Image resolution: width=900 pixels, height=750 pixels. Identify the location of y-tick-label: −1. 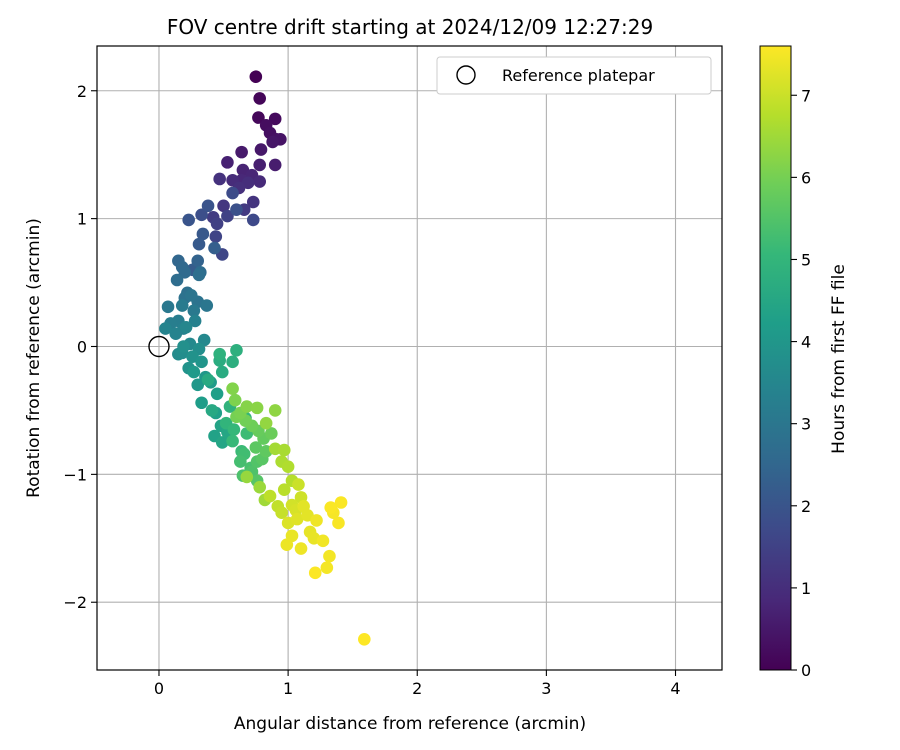
(75, 474).